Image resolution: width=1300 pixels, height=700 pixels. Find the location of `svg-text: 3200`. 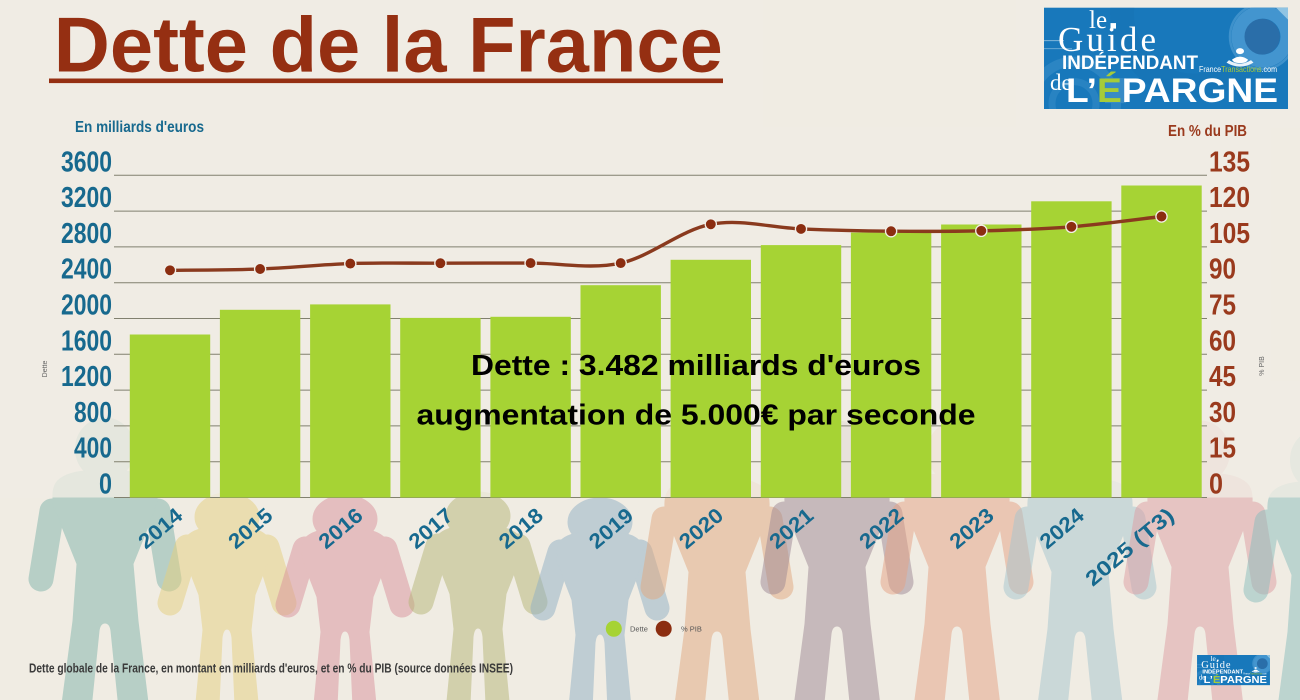

svg-text: 3200 is located at coordinates (86, 198).